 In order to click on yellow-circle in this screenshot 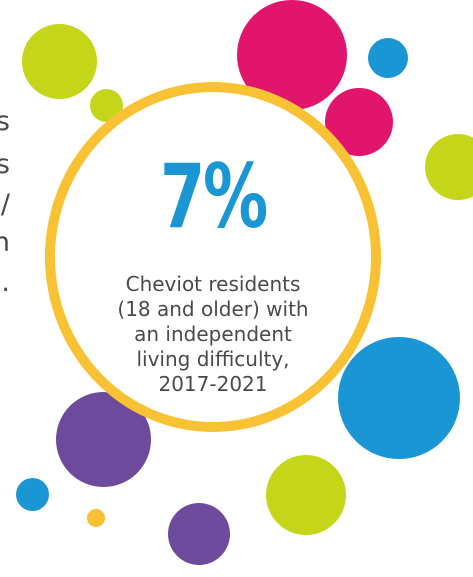, I will do `click(96, 518)`.